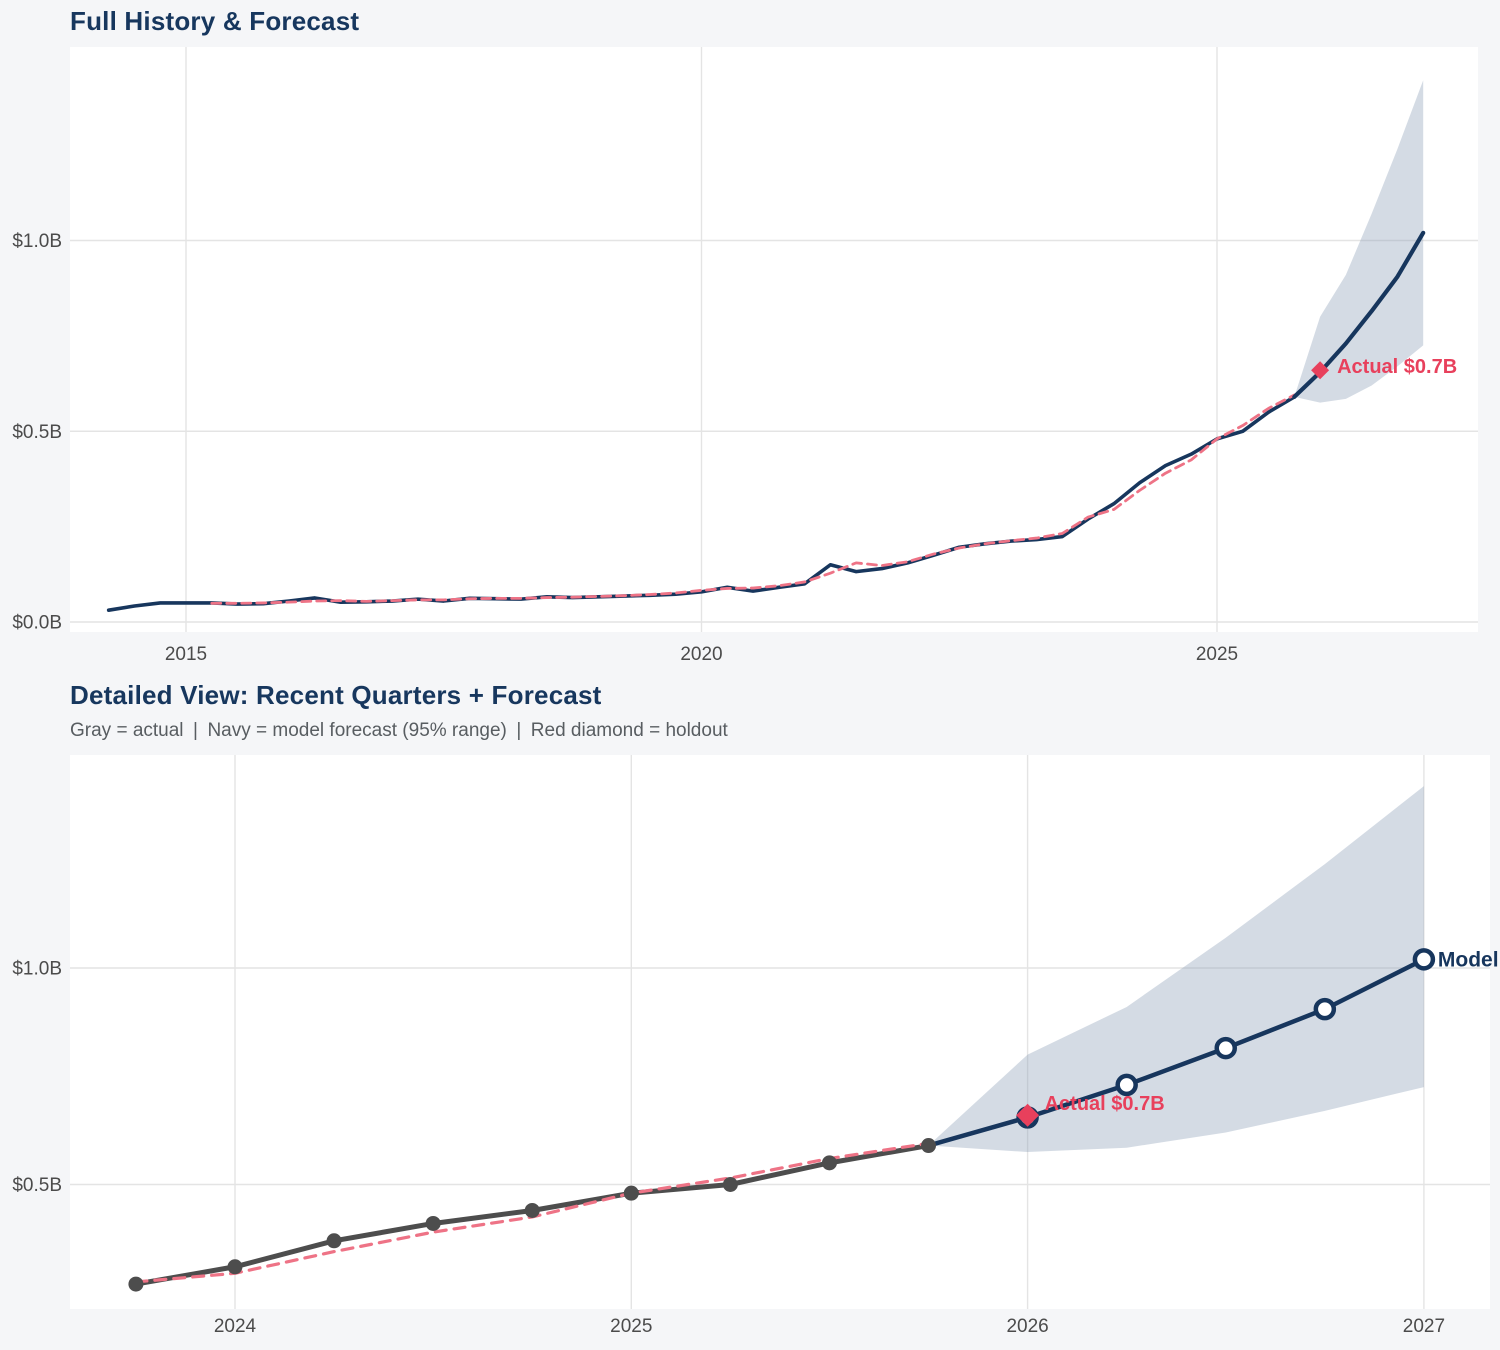 The height and width of the screenshot is (1350, 1500). I want to click on full-history-chart-title: Full History & Forecast, so click(215, 21).